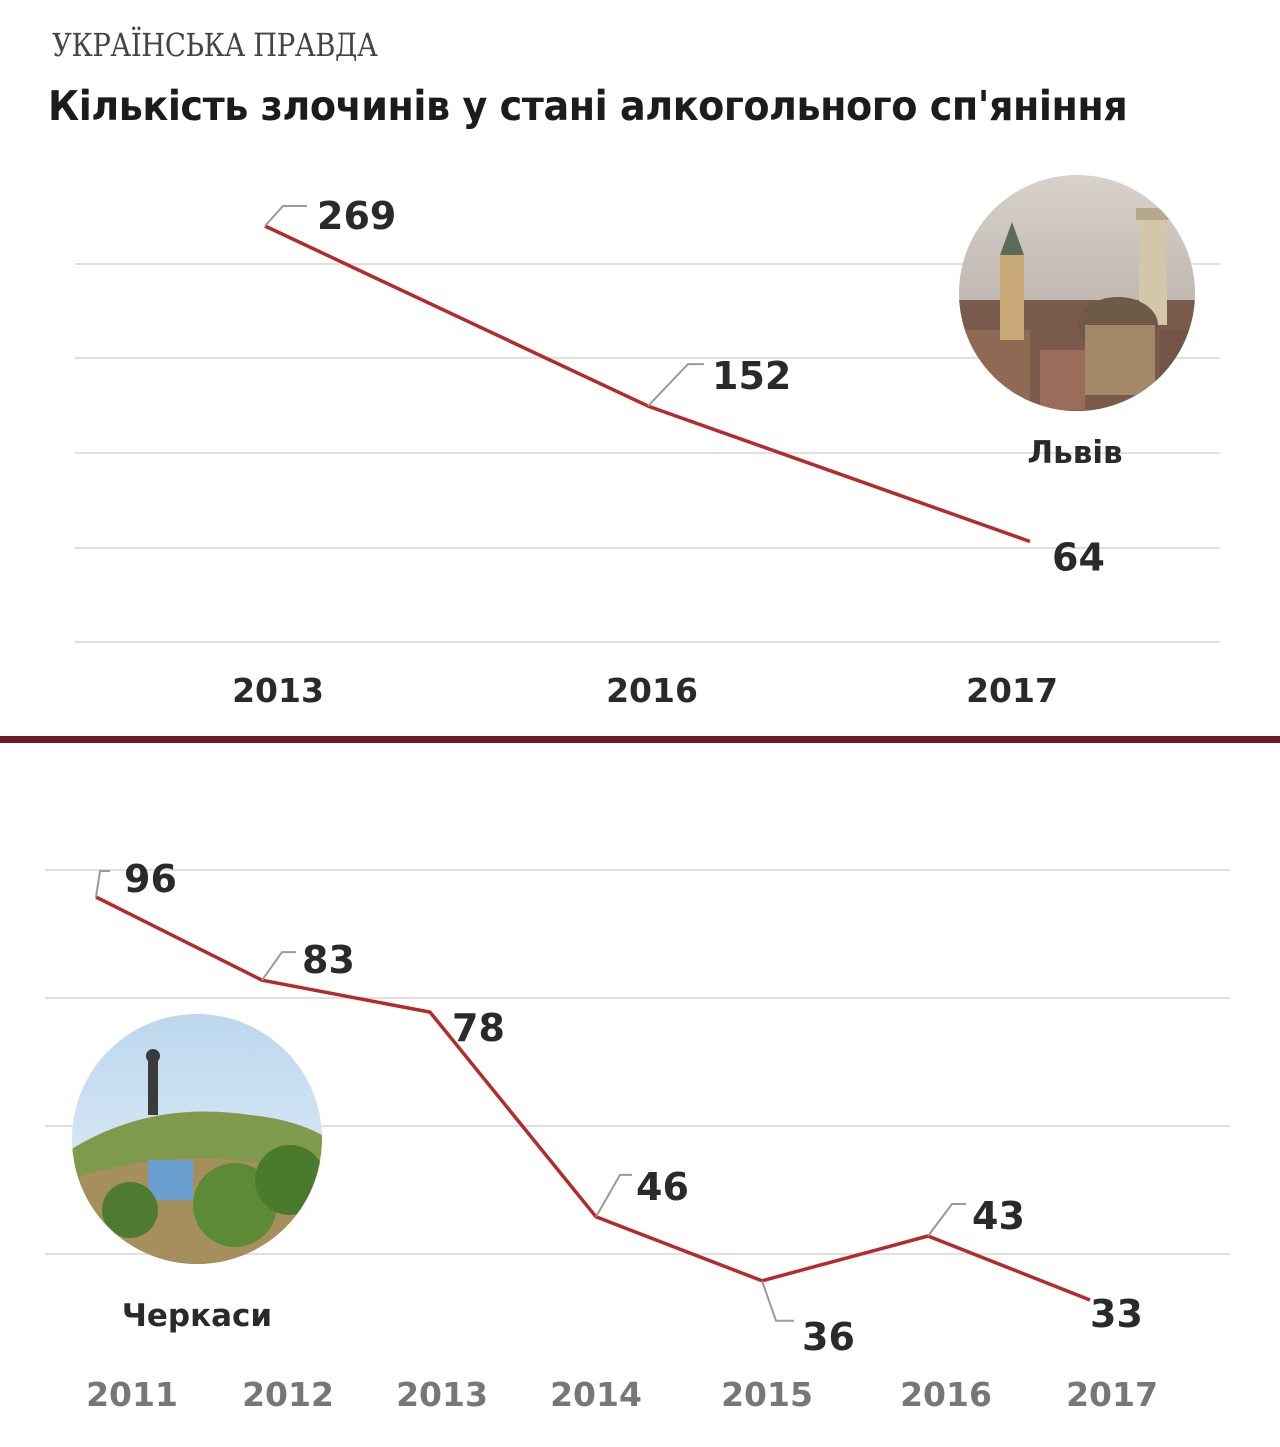  Describe the element at coordinates (998, 1216) in the screenshot. I see `data-label: 43` at that location.